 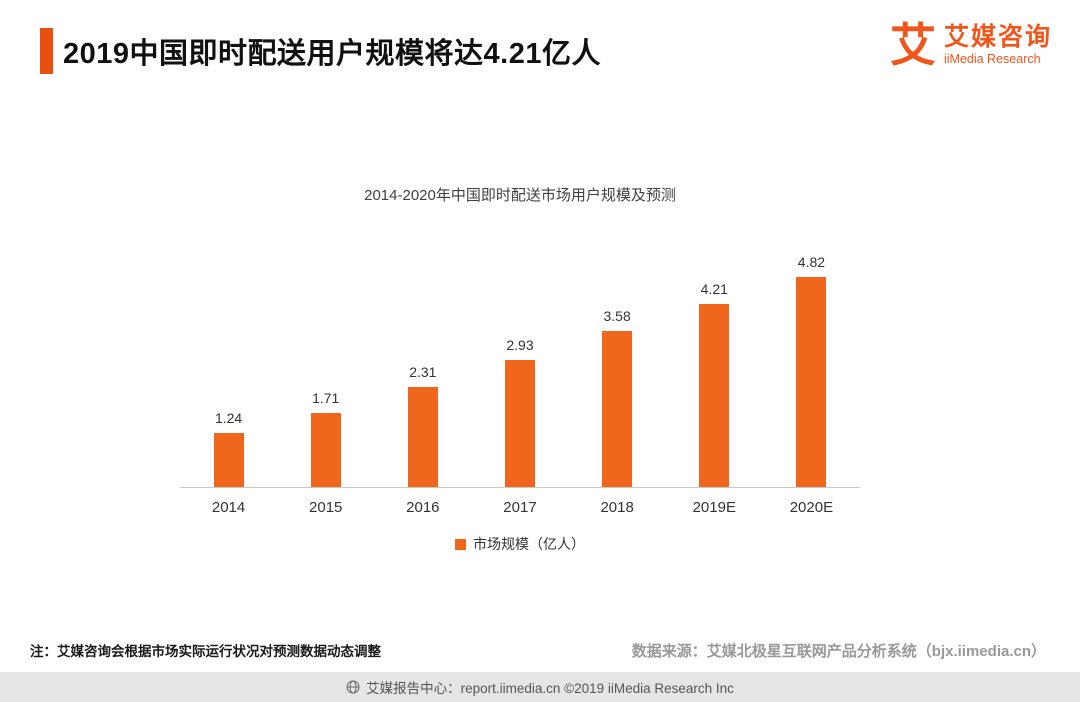 I want to click on x-axis-label: 2015, so click(x=326, y=507).